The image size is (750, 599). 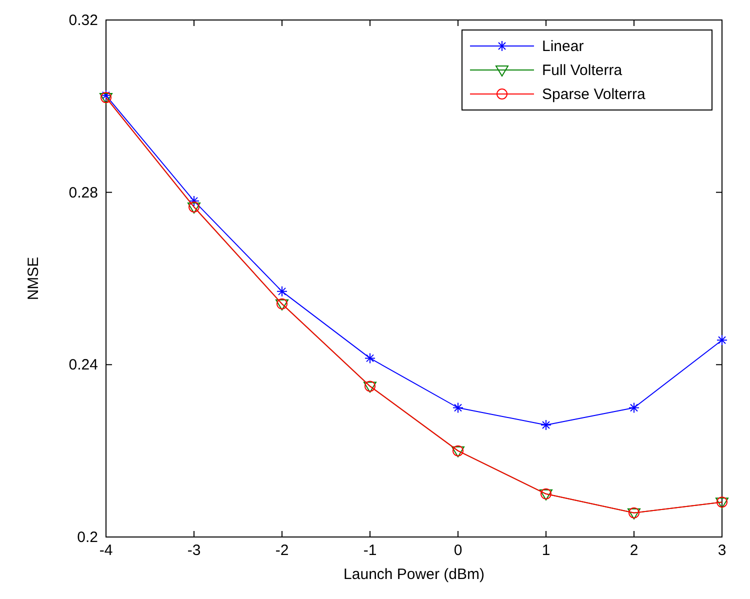 What do you see at coordinates (370, 550) in the screenshot?
I see `x-tick-label: -1` at bounding box center [370, 550].